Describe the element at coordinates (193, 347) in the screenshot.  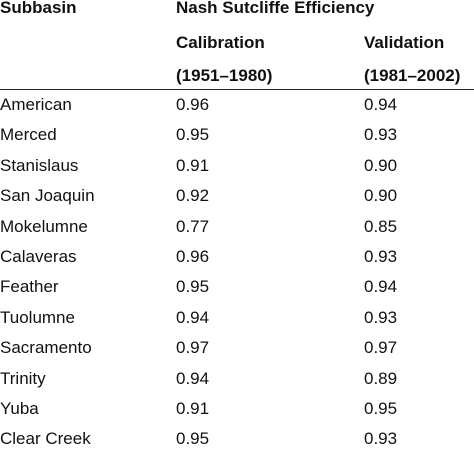
I see `row-calibration-value: 0.97` at that location.